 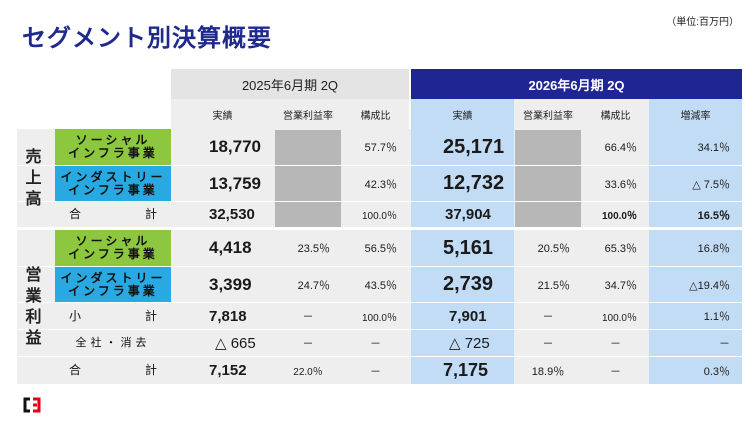 I want to click on cur-ratio: 34.7％, so click(x=620, y=285).